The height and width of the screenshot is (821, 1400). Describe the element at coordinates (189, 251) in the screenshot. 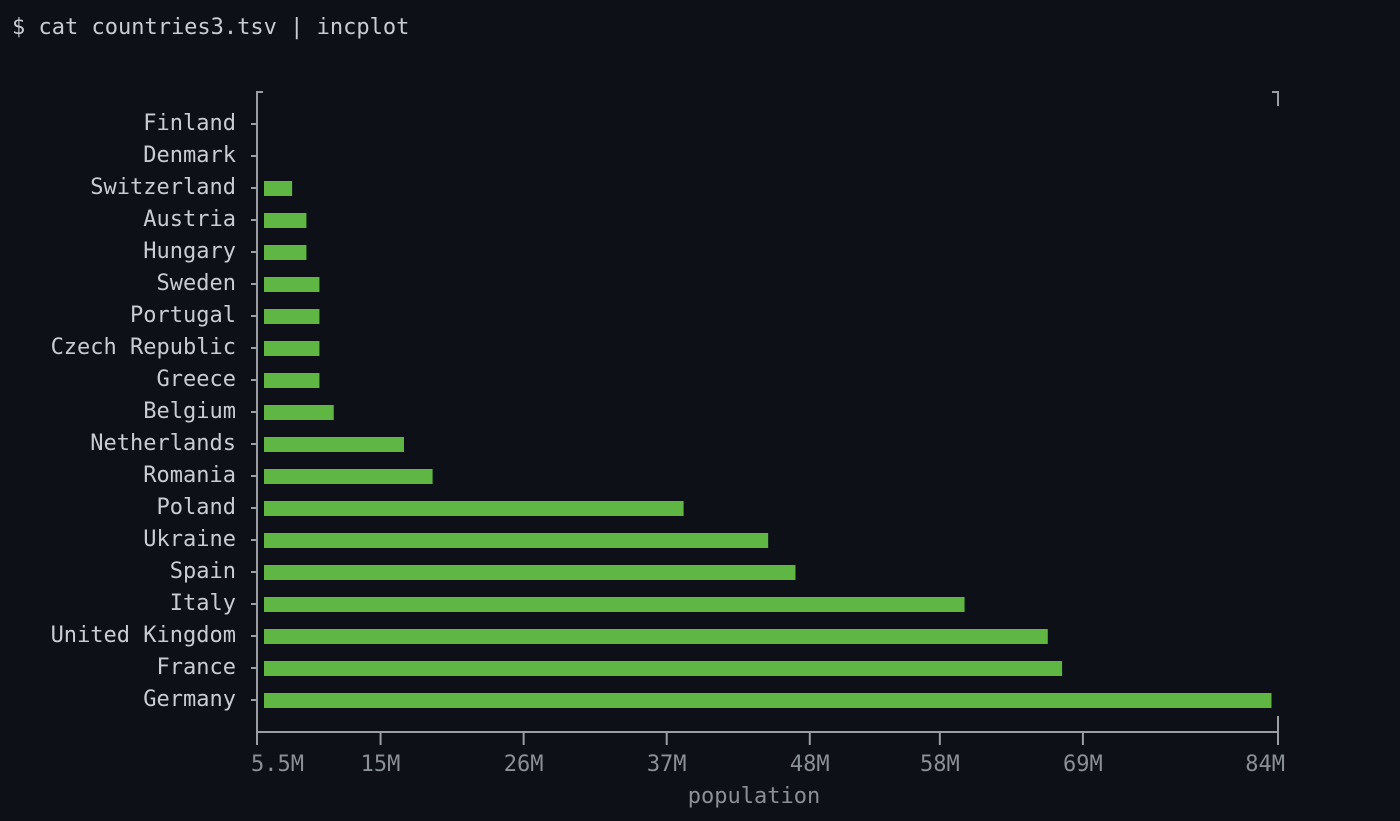

I see `y-tick-label: Hungary` at that location.